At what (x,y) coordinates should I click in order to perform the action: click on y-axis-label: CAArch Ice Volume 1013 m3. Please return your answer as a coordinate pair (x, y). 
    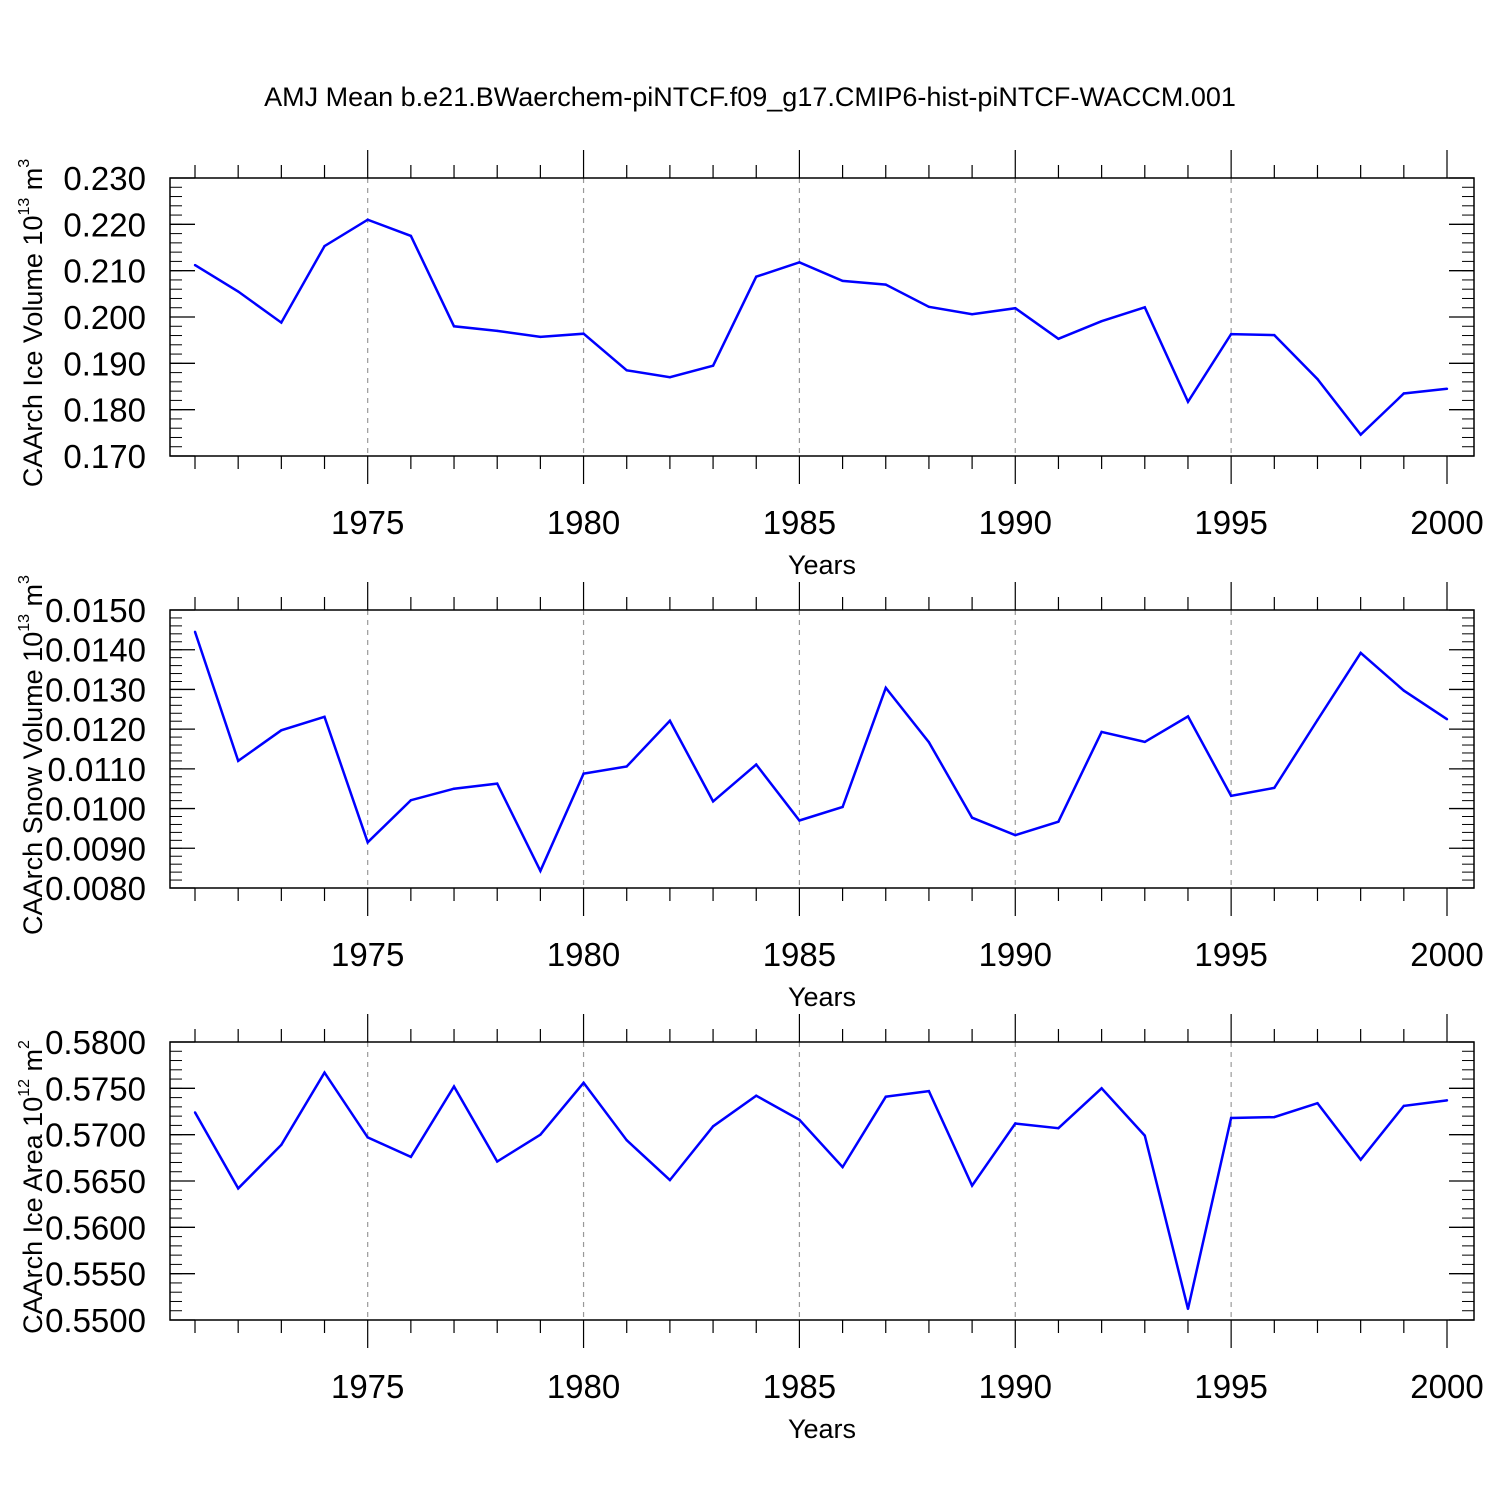
    Looking at the image, I should click on (32, 323).